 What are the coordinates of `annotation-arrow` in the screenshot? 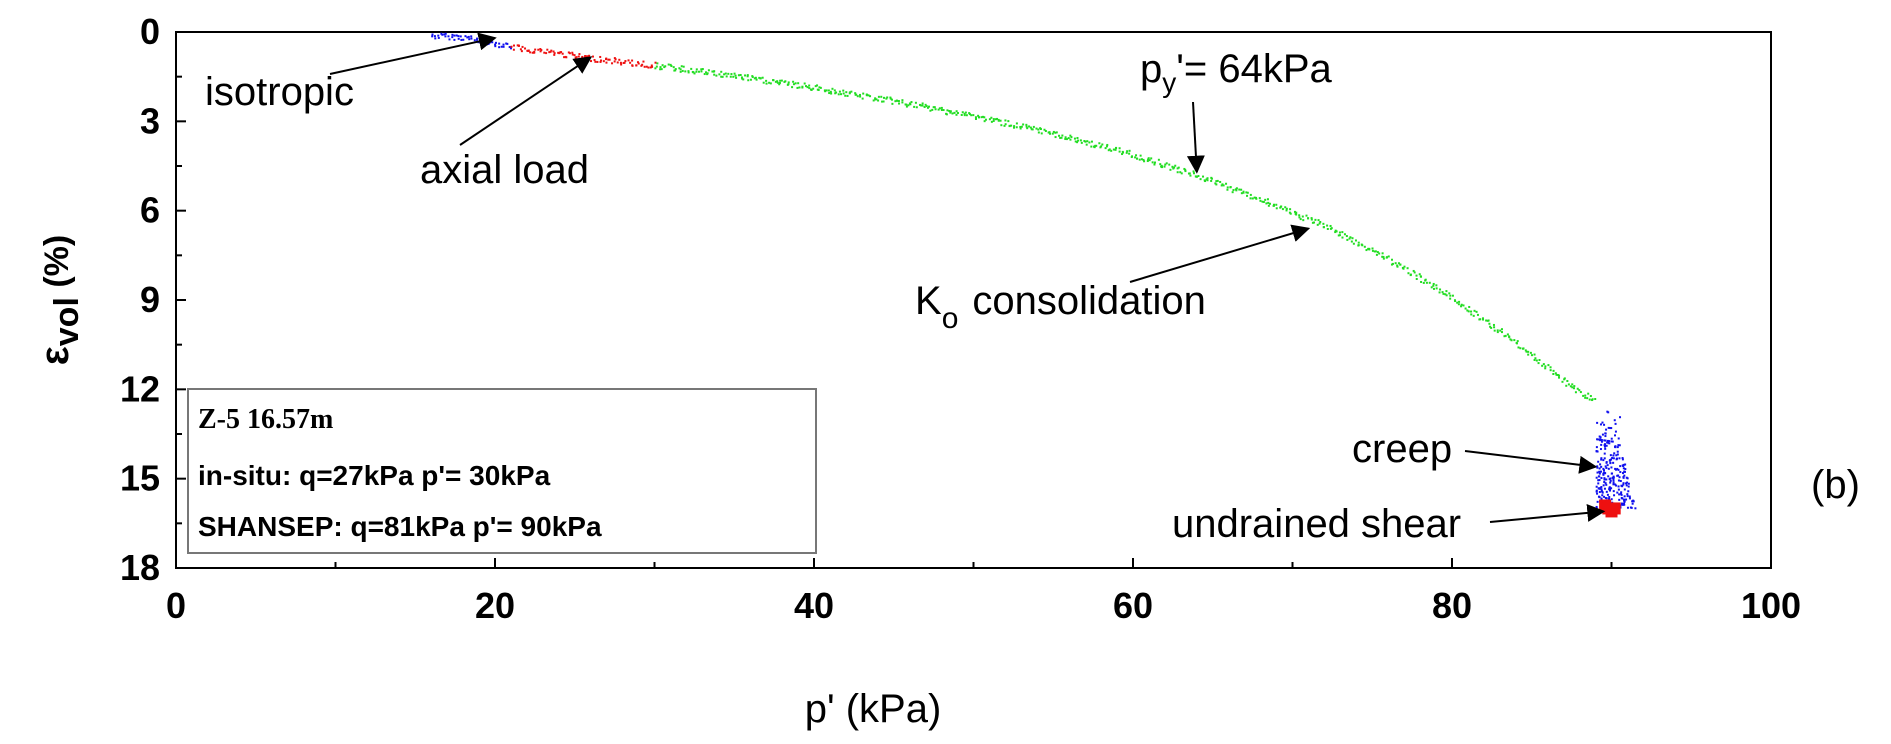 It's located at (526, 101).